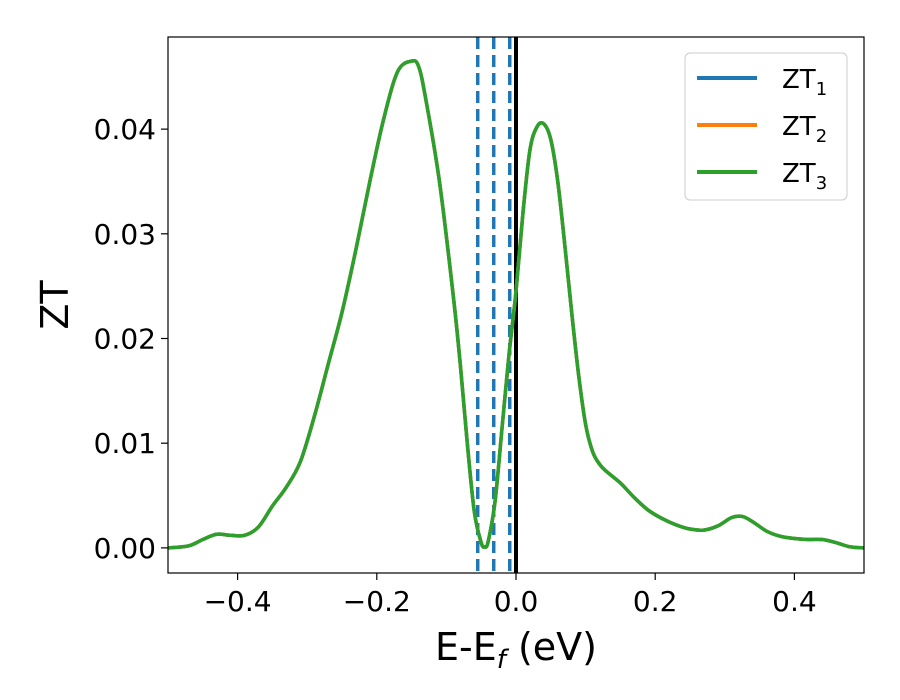 The height and width of the screenshot is (700, 900). Describe the element at coordinates (125, 129) in the screenshot. I see `y-tick-label: 0.04` at that location.